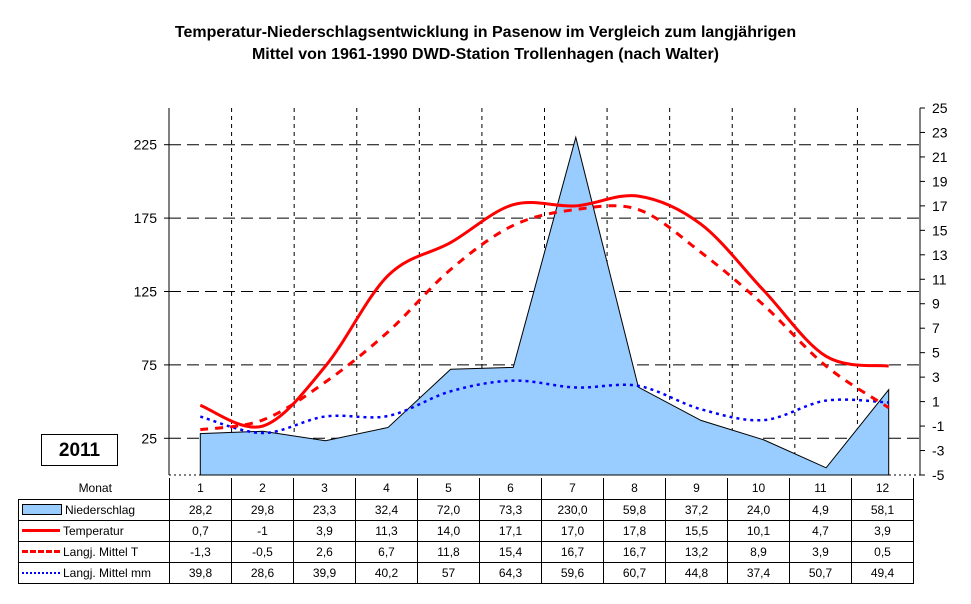 The width and height of the screenshot is (971, 604). I want to click on left-axis-tick-label: 75, so click(149, 365).